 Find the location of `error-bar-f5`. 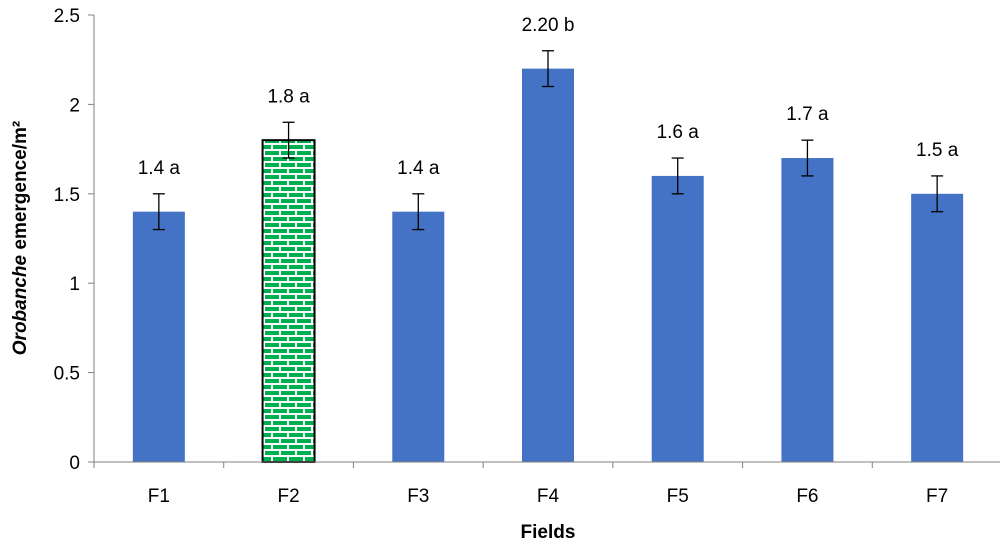

error-bar-f5 is located at coordinates (677, 176).